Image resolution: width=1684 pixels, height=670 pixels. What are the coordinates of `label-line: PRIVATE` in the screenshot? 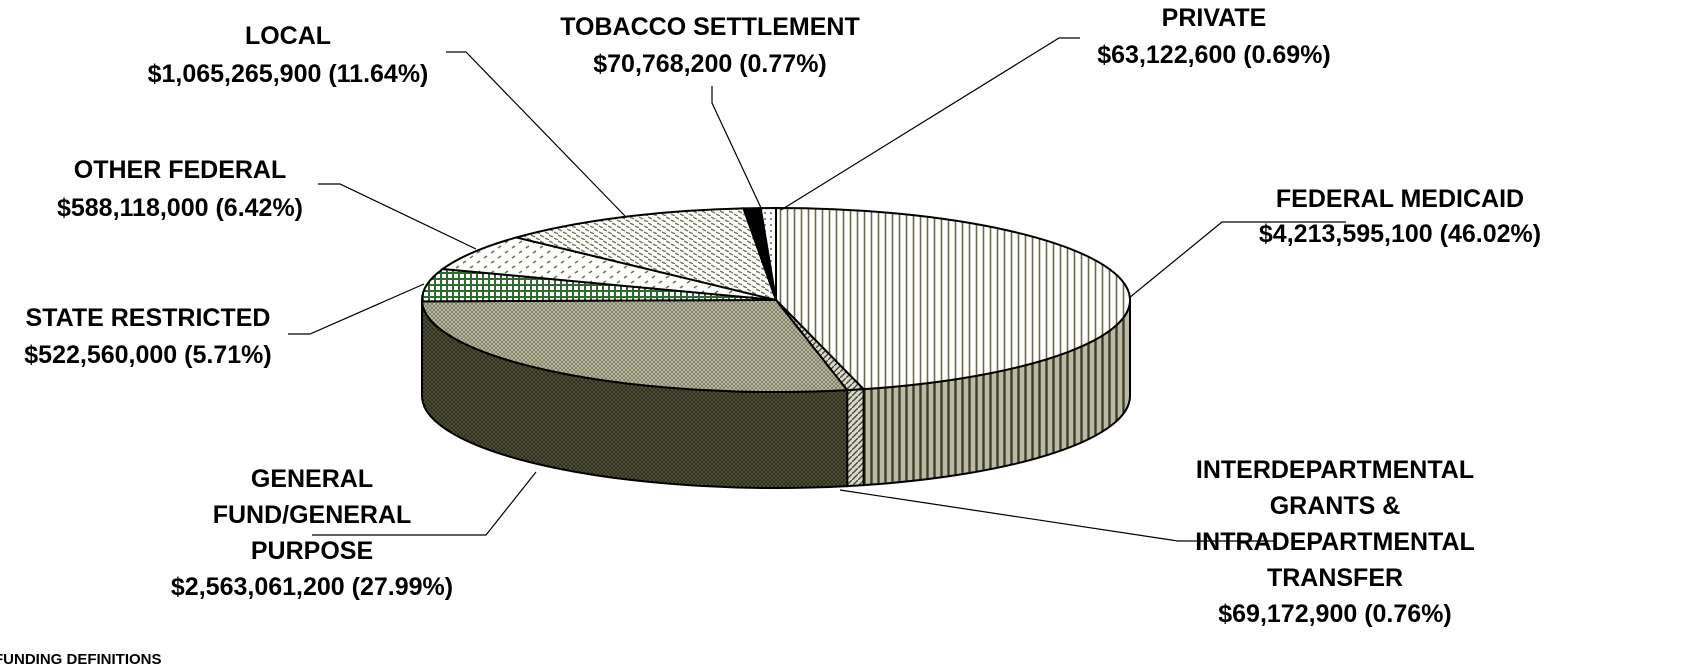 It's located at (1214, 18).